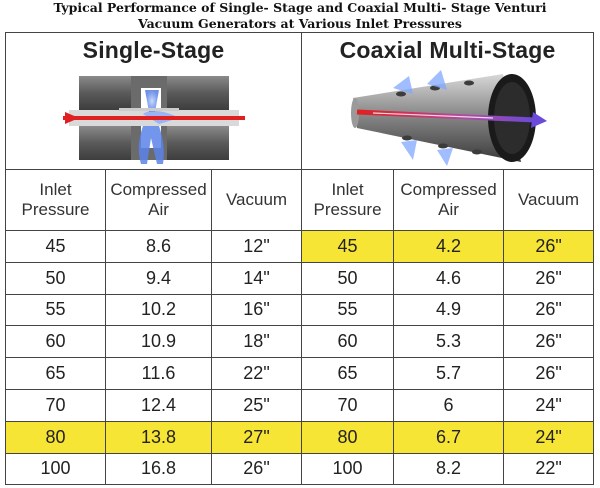 This screenshot has height=488, width=600. What do you see at coordinates (256, 278) in the screenshot?
I see `single-vacuum-cell: 14"` at bounding box center [256, 278].